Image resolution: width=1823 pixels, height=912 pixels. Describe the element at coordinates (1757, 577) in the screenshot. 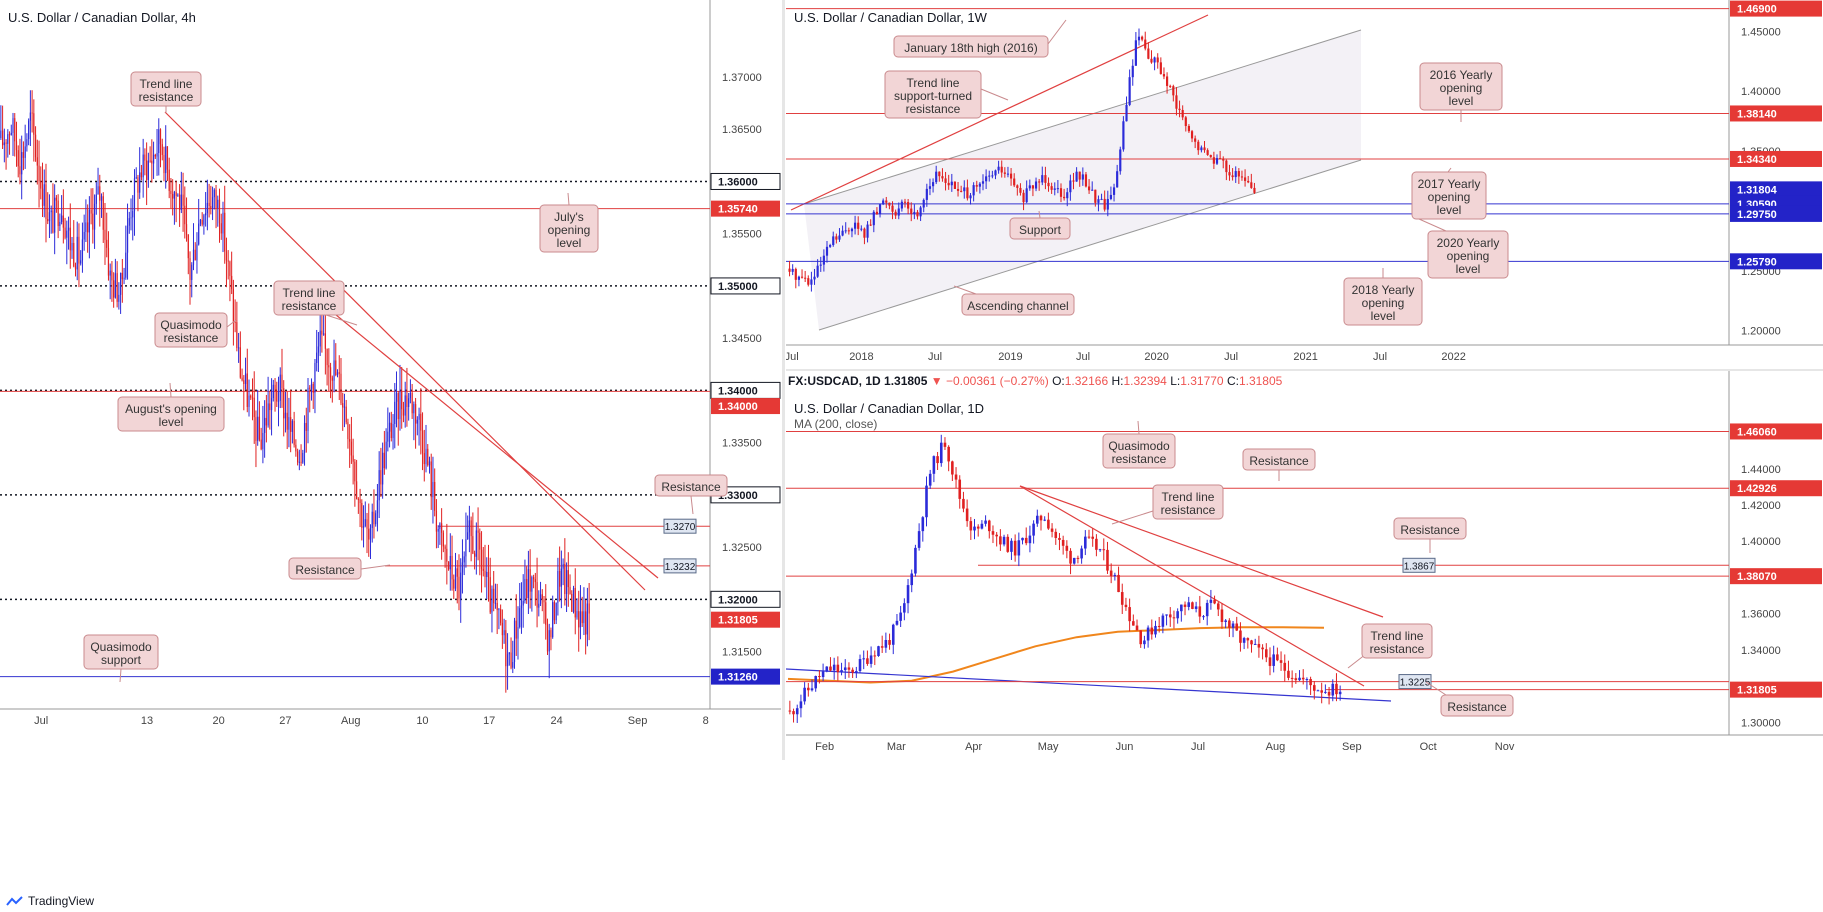

I see `price-label-text: 1.38070` at that location.